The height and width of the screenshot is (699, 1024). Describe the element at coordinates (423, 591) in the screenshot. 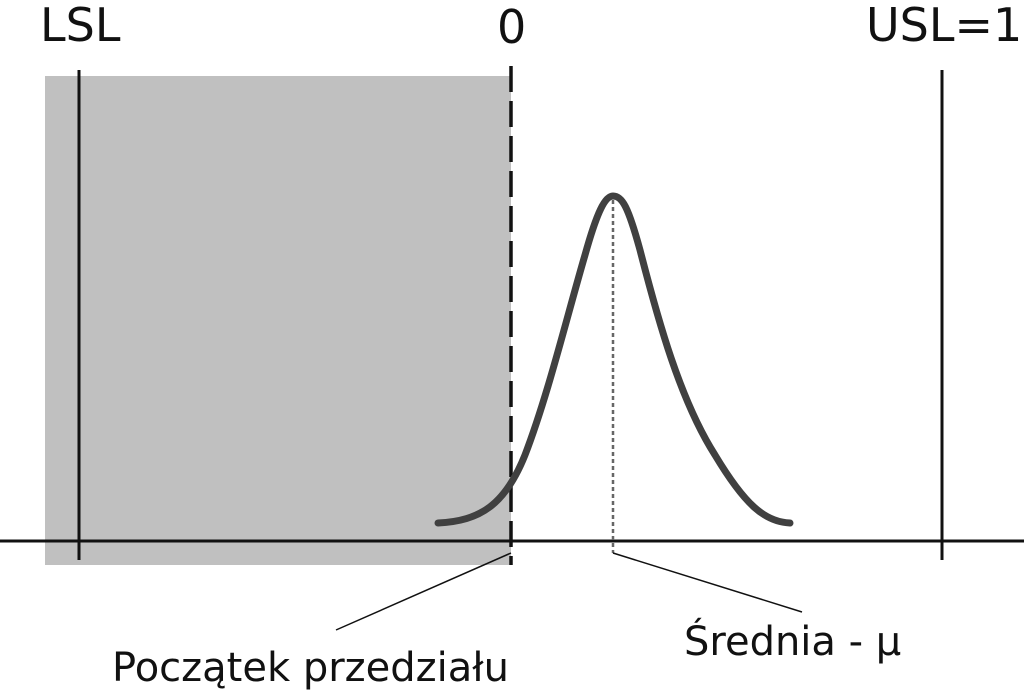

I see `interval-start-leader` at that location.